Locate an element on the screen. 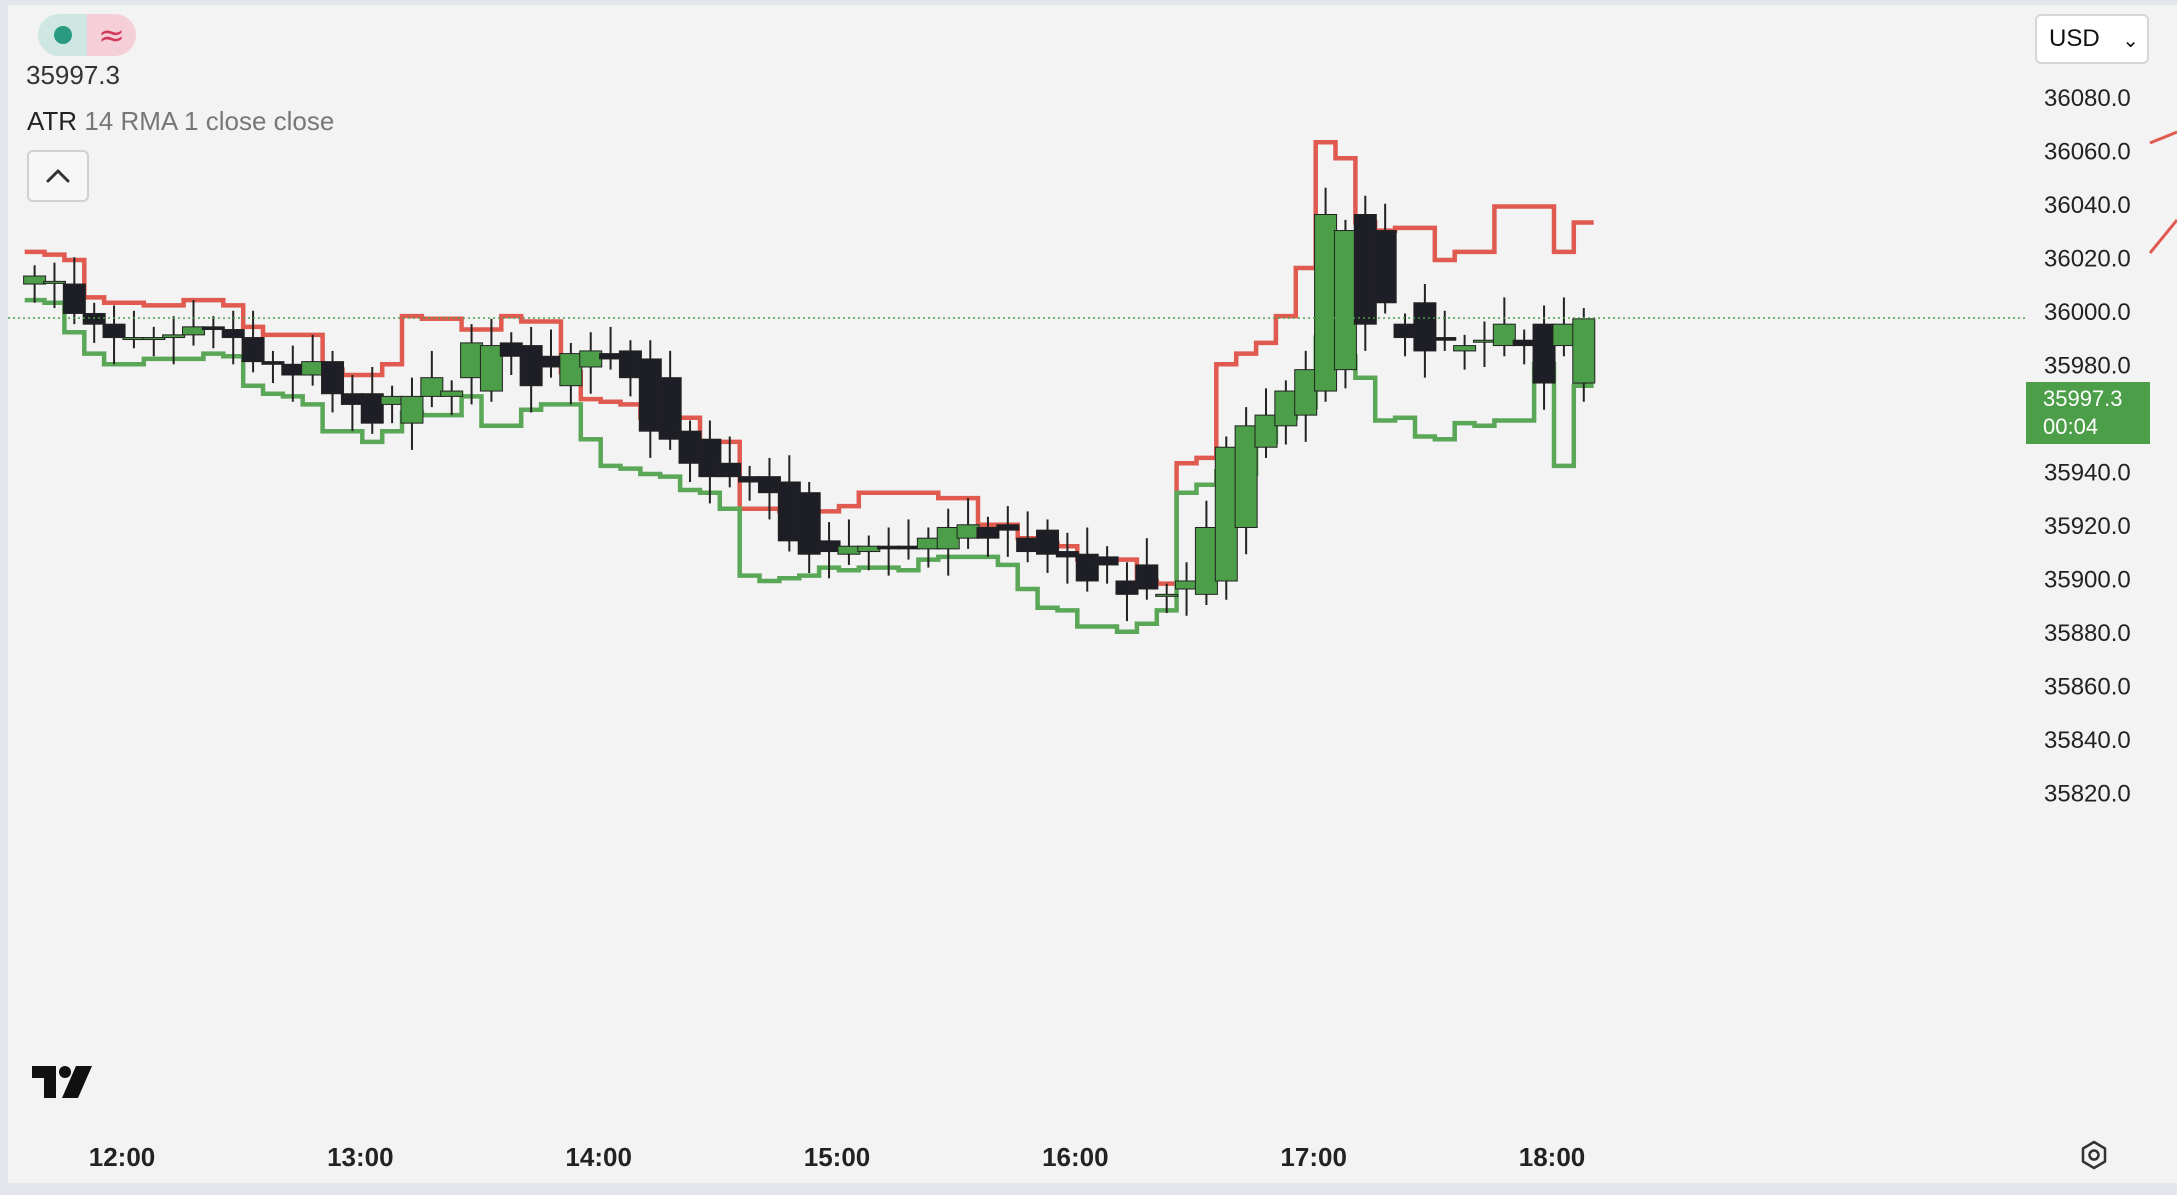 The width and height of the screenshot is (2177, 1195). y-tick-label: 36060.0 is located at coordinates (2087, 151).